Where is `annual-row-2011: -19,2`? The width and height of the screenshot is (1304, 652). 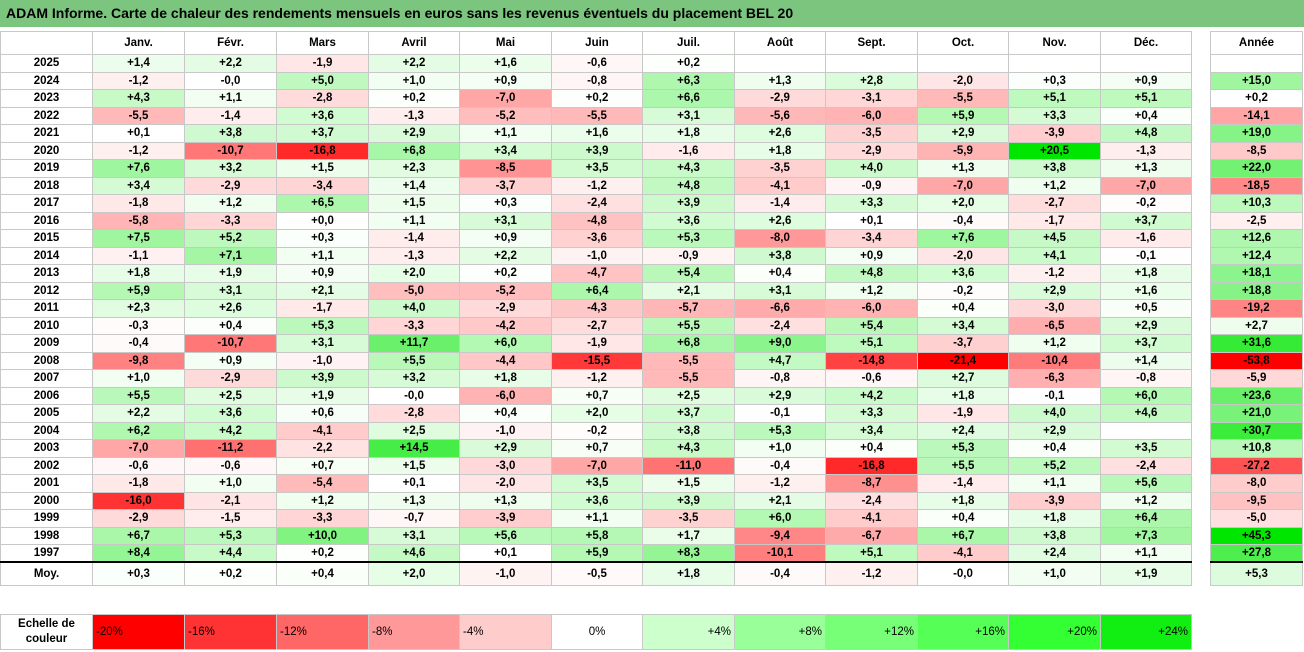
annual-row-2011: -19,2 is located at coordinates (1256, 308).